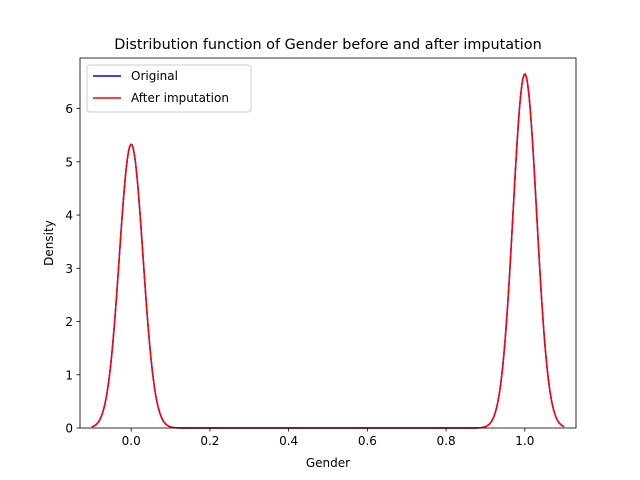  I want to click on y-tick-label: 6, so click(69, 109).